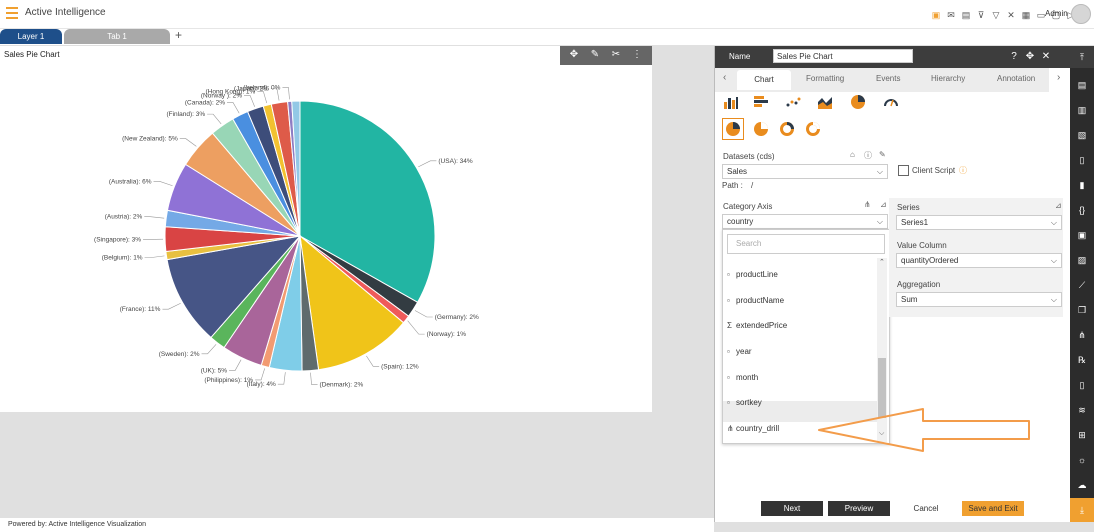 This screenshot has height=532, width=1094. Describe the element at coordinates (915, 222) in the screenshot. I see `series-value: Series1` at that location.